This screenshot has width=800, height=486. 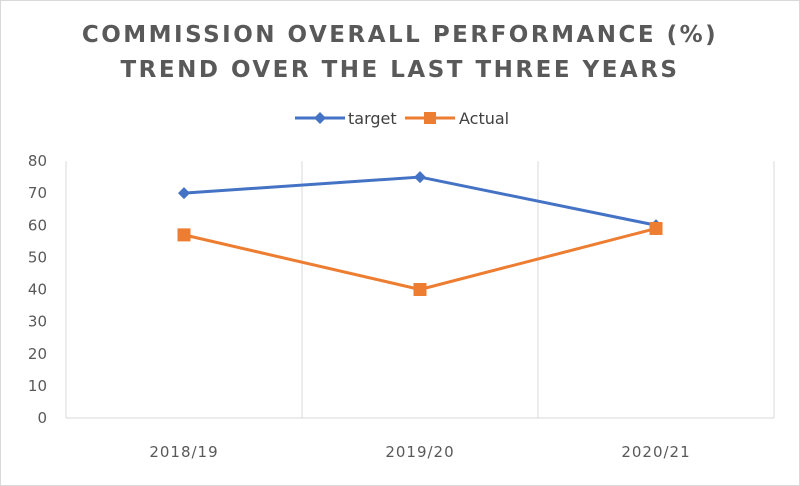 I want to click on x-tick-label-2020-21: 2020/21, so click(x=655, y=452).